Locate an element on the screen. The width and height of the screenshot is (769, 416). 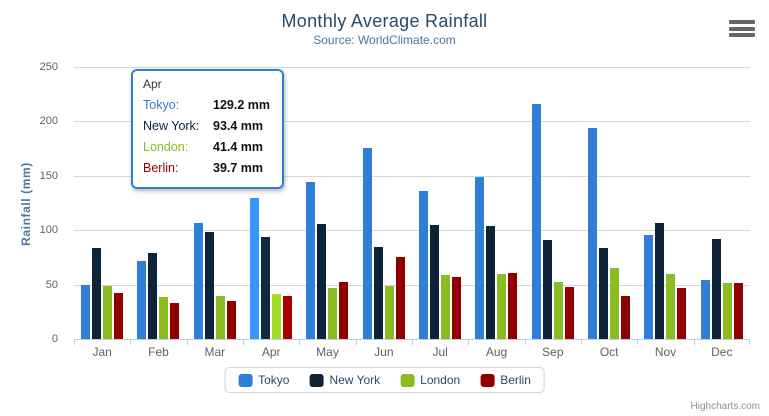
bar-newyork-mar is located at coordinates (209, 285).